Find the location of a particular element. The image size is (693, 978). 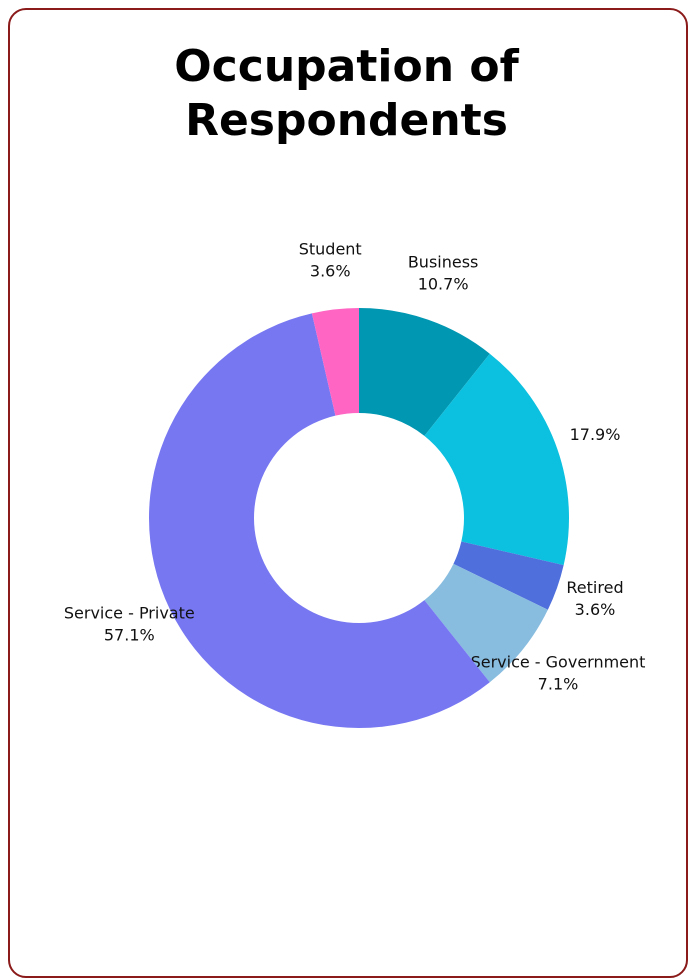

chart-title: Occupation of Respondents is located at coordinates (346, 93).